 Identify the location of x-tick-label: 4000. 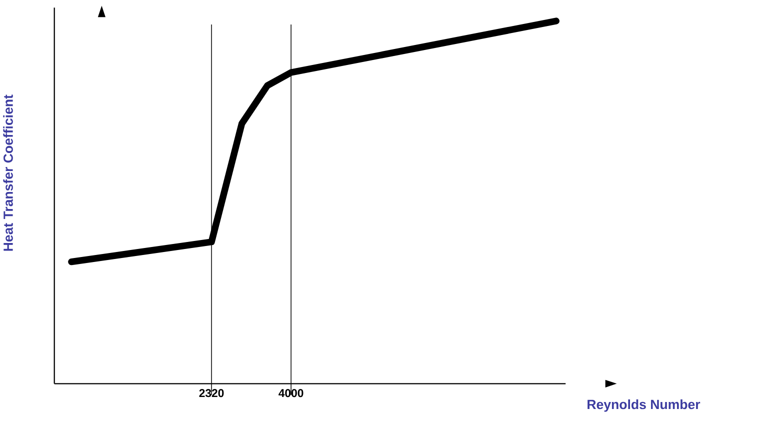
(291, 393).